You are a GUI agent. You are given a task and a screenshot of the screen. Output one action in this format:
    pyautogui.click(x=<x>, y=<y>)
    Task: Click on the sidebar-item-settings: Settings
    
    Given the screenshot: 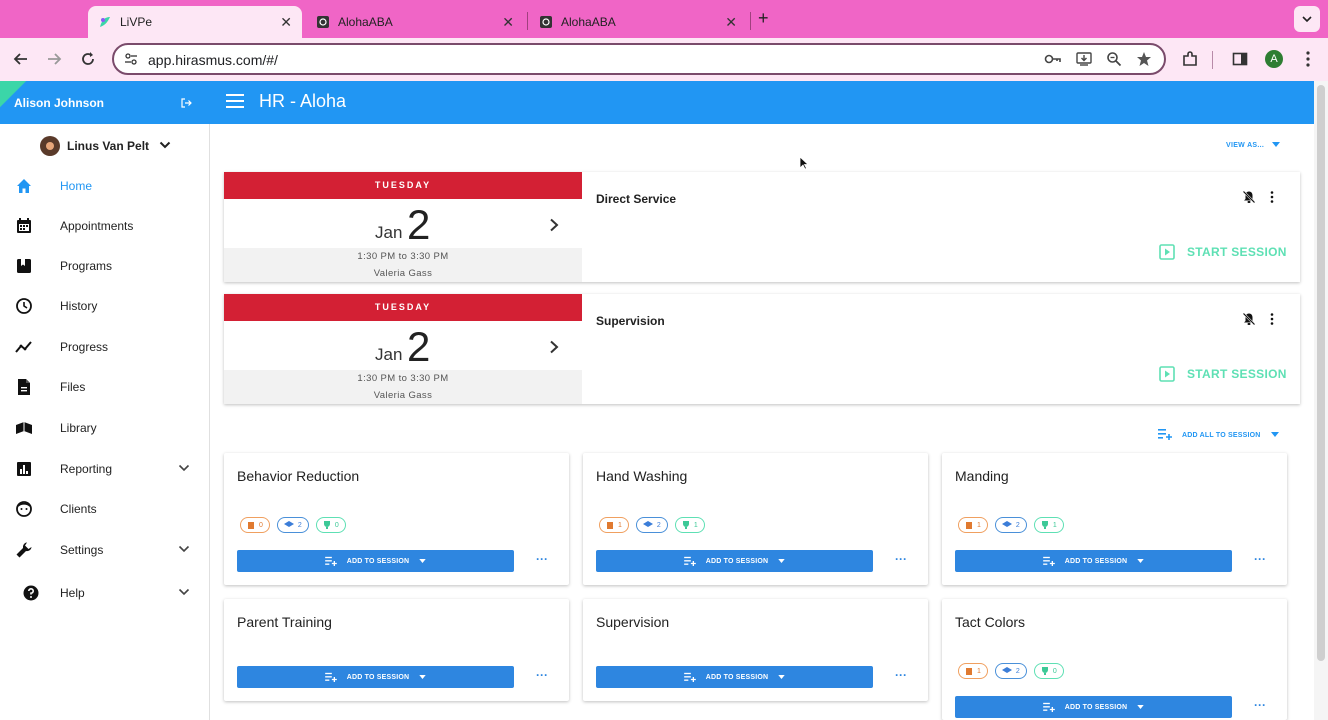 What is the action you would take?
    pyautogui.click(x=104, y=550)
    